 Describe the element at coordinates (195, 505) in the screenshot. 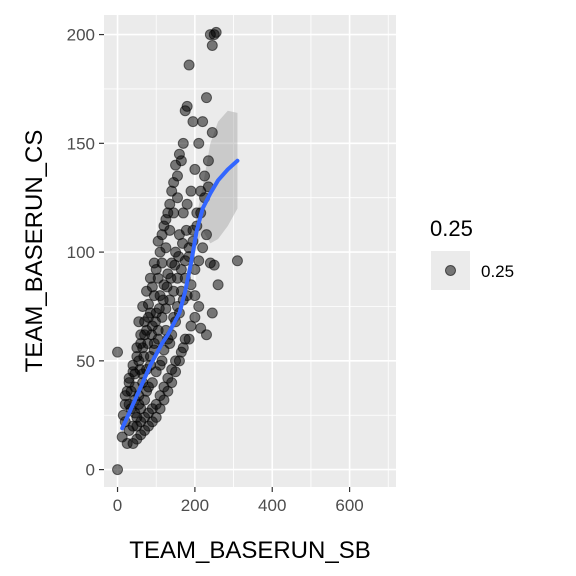

I see `x-tick-label: 200` at that location.